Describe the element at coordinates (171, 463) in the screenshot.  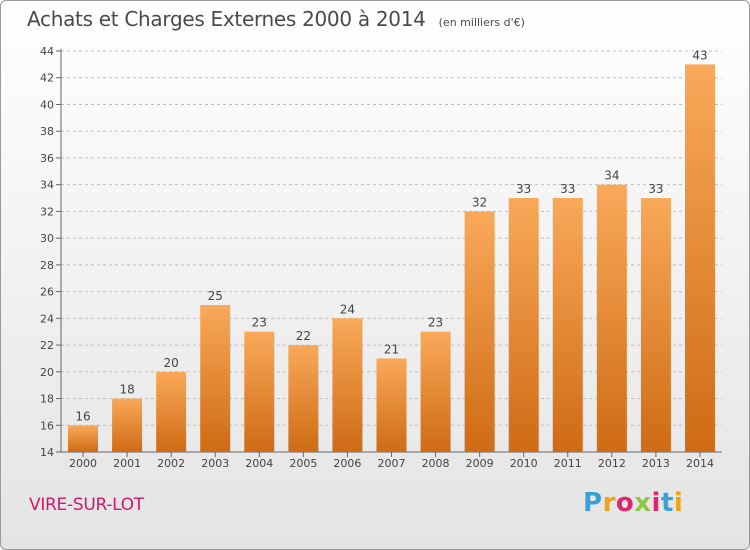
I see `x-tick-label-2002: 2002` at that location.